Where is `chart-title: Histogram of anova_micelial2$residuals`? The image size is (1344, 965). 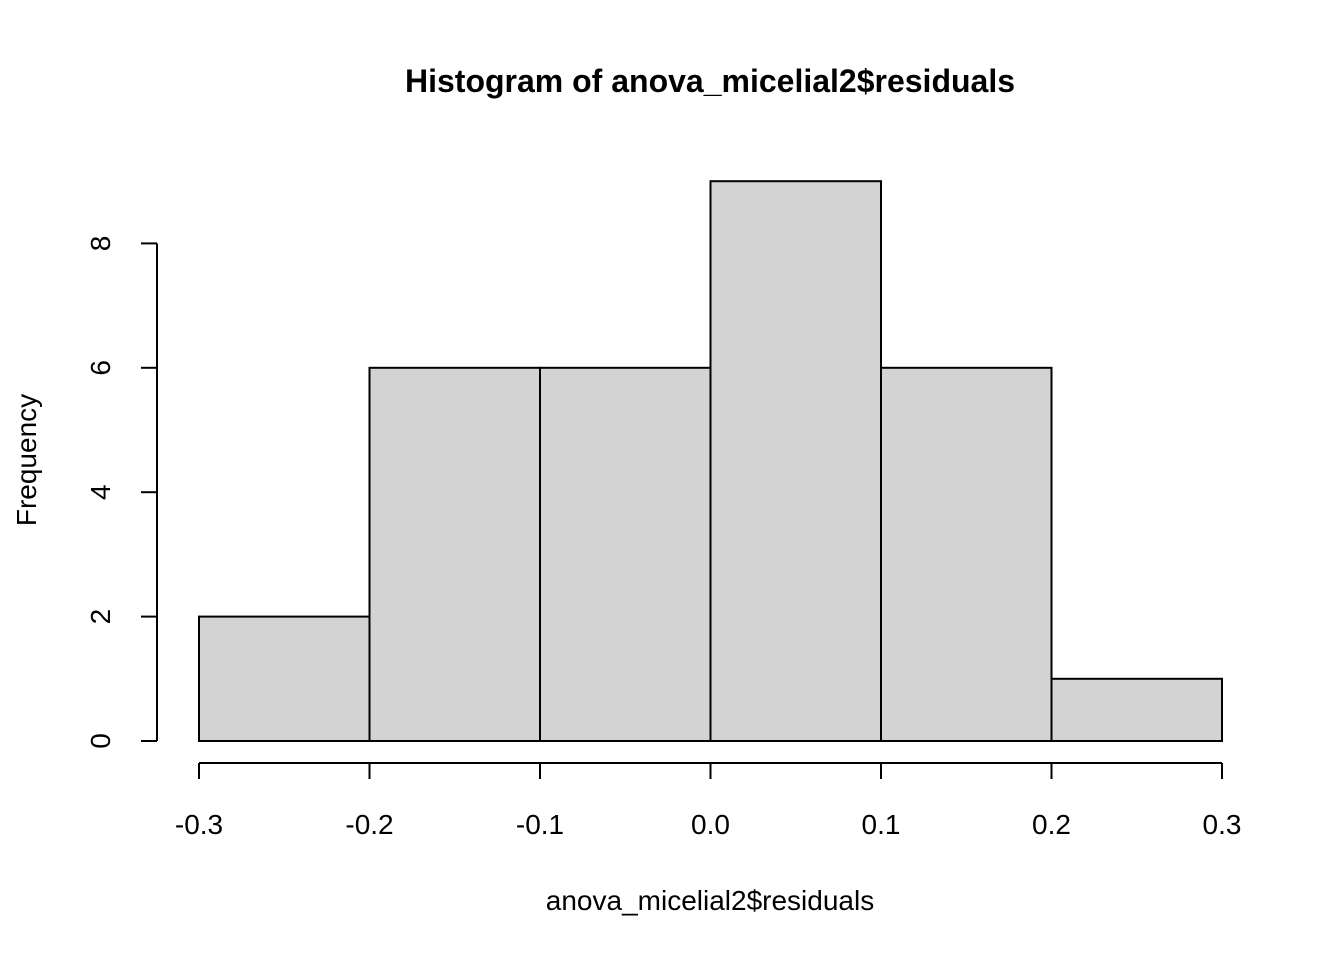
chart-title: Histogram of anova_micelial2$residuals is located at coordinates (710, 81).